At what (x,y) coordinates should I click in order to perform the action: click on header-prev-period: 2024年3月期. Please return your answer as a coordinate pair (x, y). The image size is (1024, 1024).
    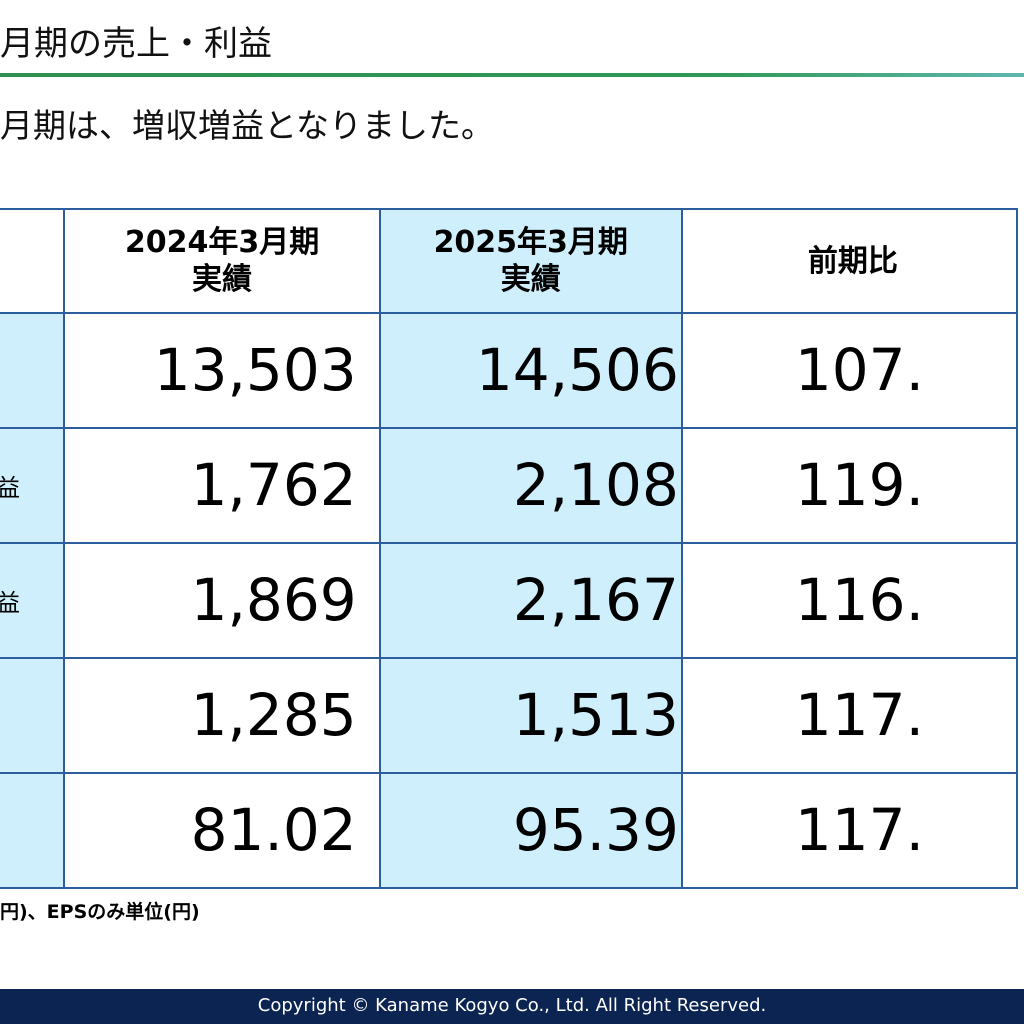
    Looking at the image, I should click on (222, 242).